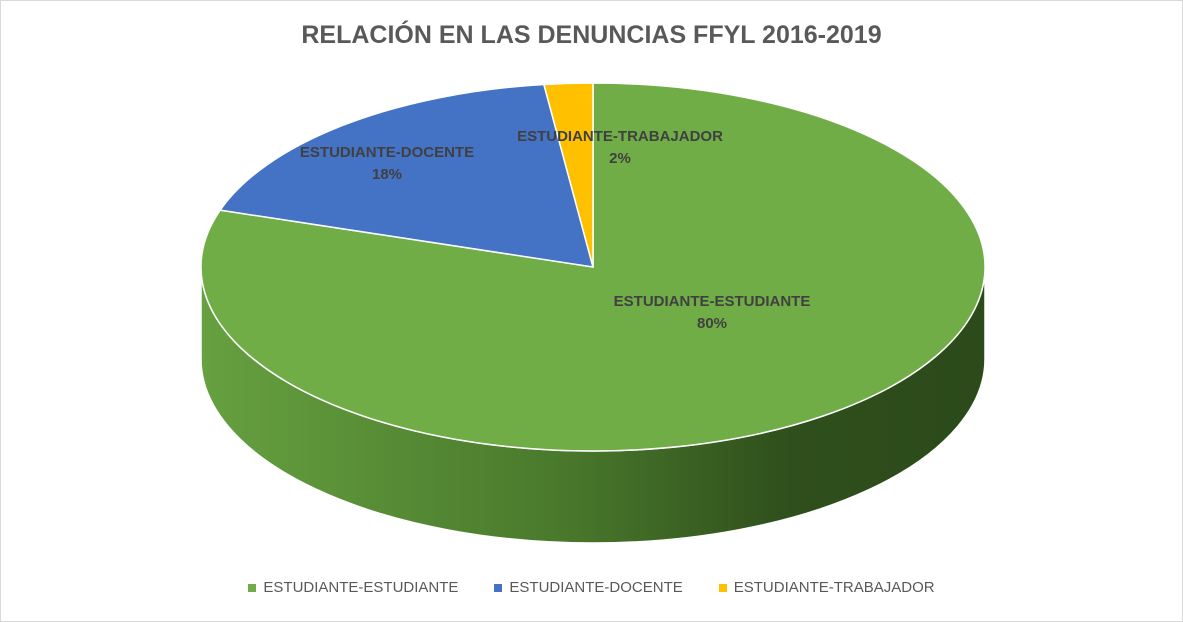 The image size is (1183, 622). What do you see at coordinates (361, 587) in the screenshot?
I see `legend-label: ESTUDIANTE-ESTUDIANTE` at bounding box center [361, 587].